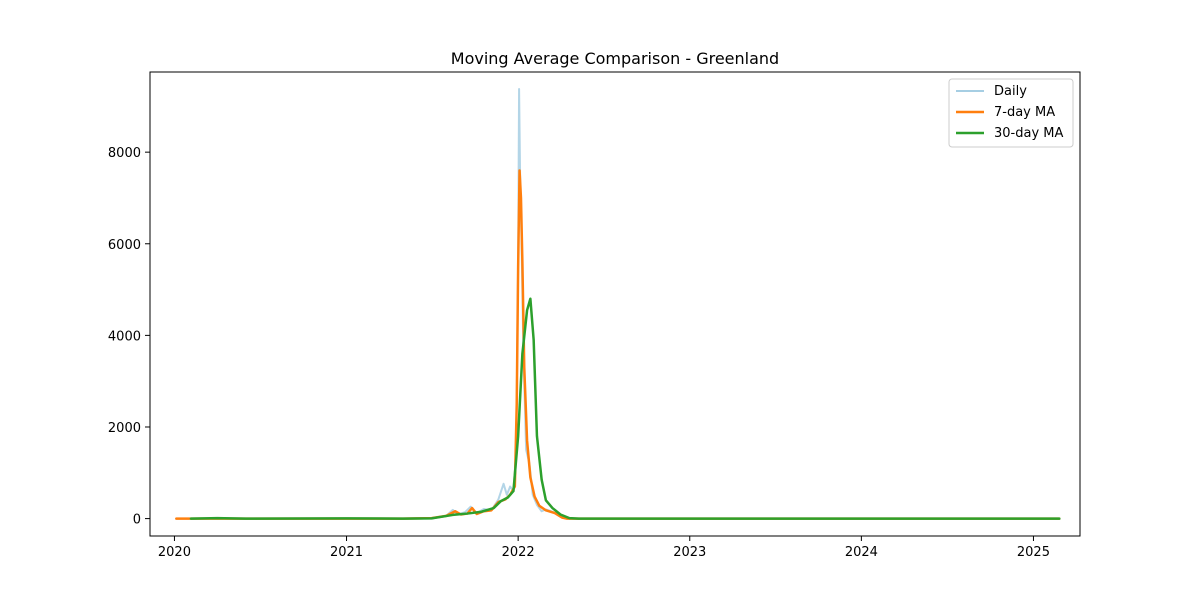 This screenshot has width=1200, height=600. What do you see at coordinates (346, 552) in the screenshot?
I see `x-tick-label: 2021` at bounding box center [346, 552].